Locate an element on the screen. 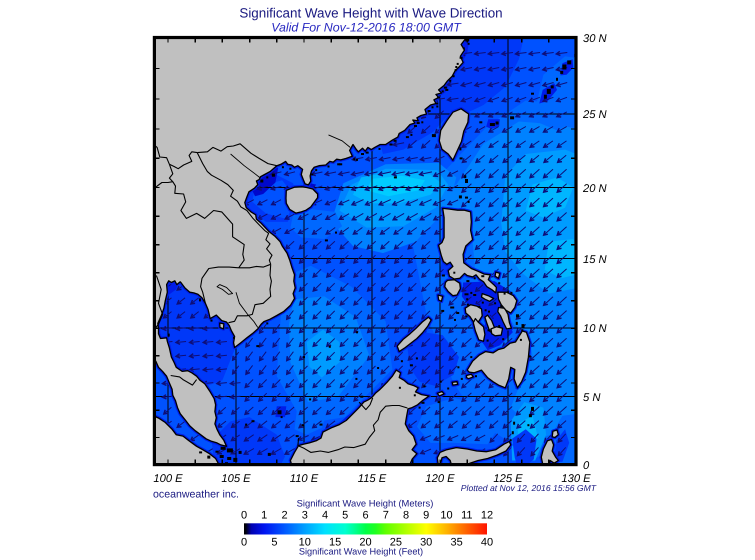  svg-text: 20 is located at coordinates (365, 543).